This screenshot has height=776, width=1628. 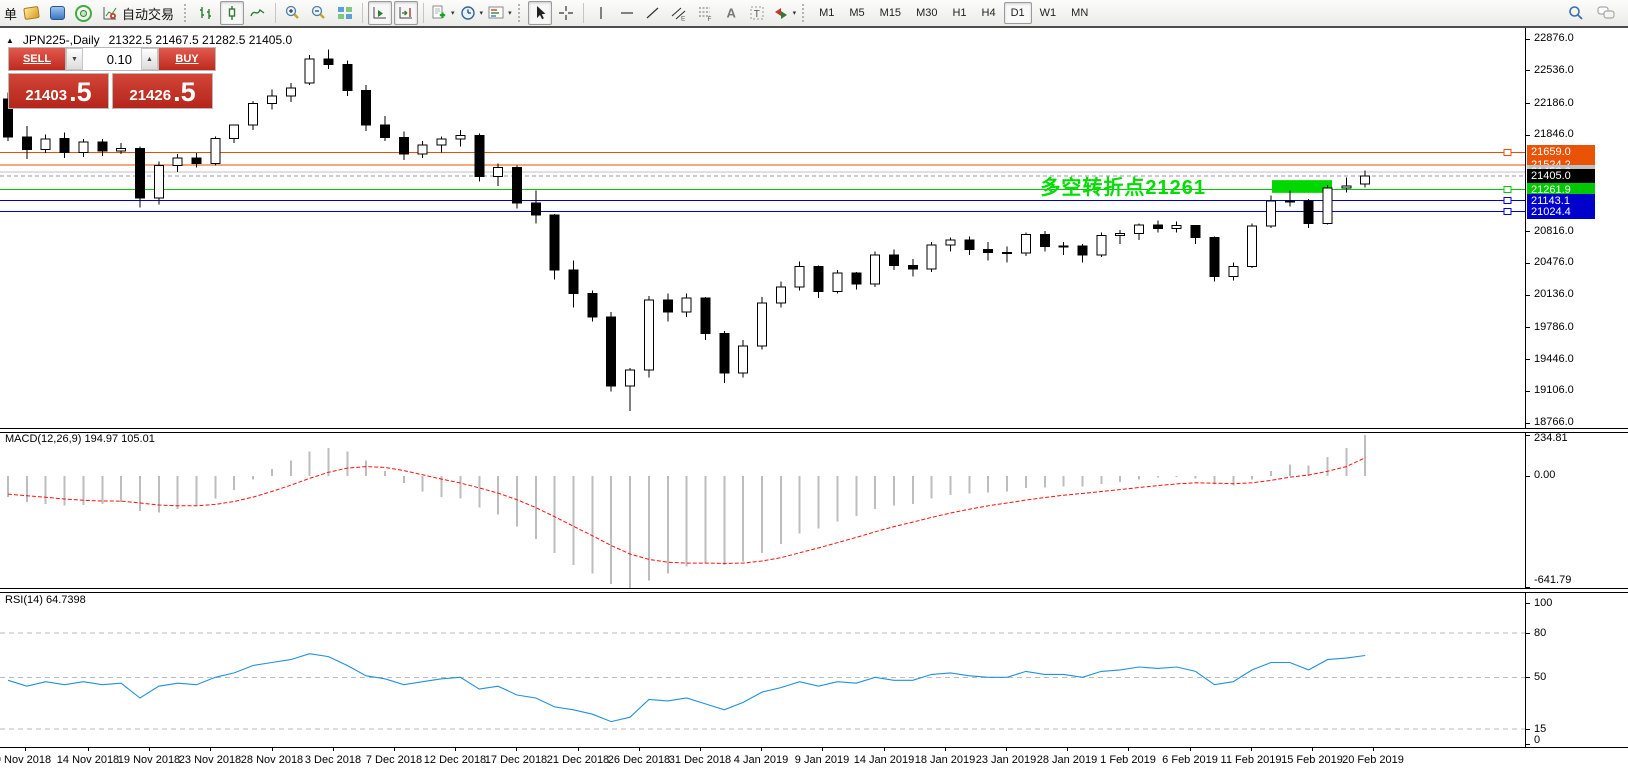 I want to click on chart-shift-icon, so click(x=406, y=13).